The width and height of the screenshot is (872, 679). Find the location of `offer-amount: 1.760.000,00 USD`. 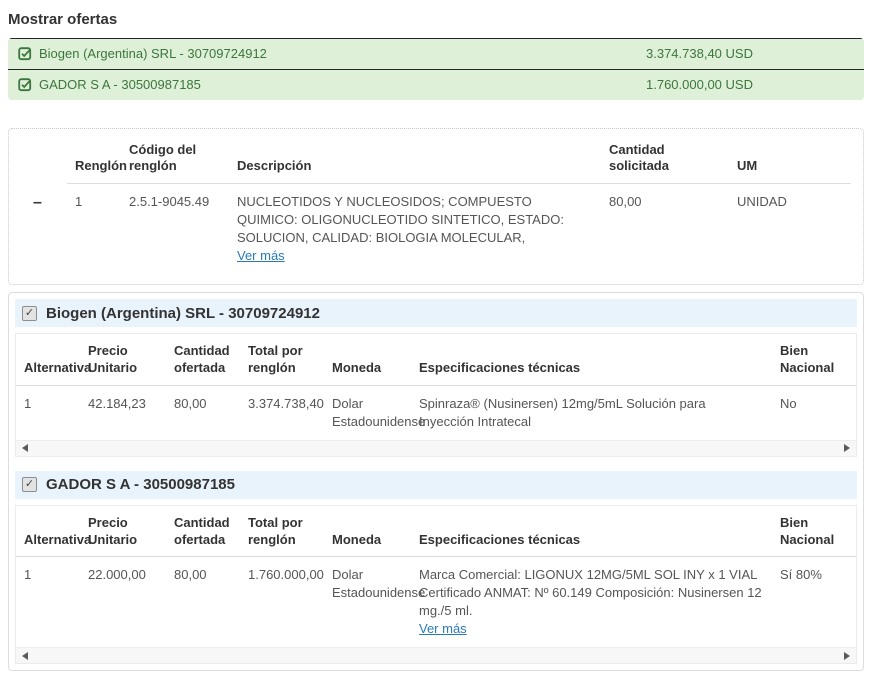

offer-amount: 1.760.000,00 USD is located at coordinates (699, 84).